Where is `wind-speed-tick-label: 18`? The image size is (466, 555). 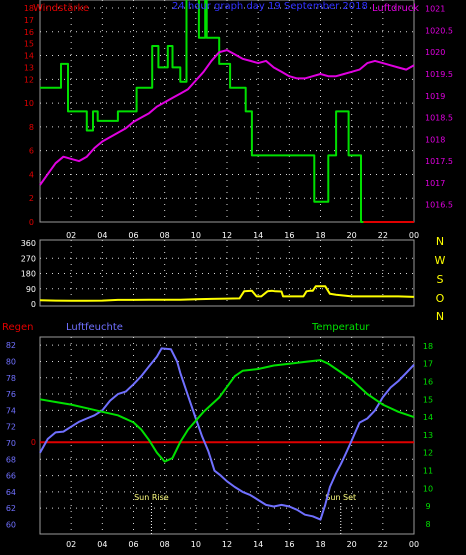 wind-speed-tick-label: 18 is located at coordinates (29, 8).